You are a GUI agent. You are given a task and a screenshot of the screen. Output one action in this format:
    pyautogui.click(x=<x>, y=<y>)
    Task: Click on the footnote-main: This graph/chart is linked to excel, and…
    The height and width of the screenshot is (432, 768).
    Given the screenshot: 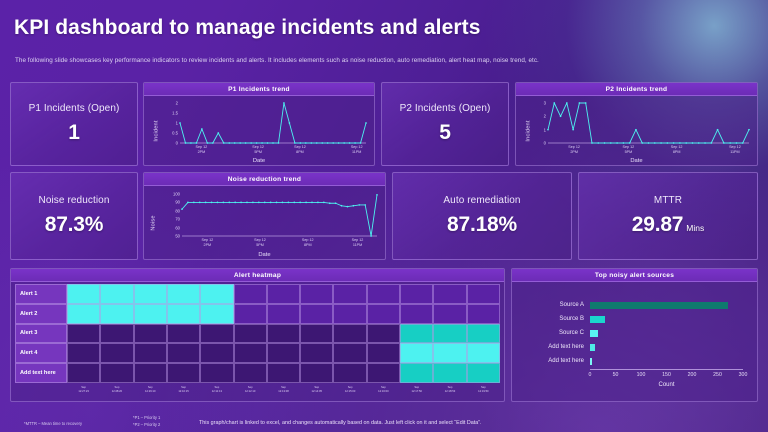 What is the action you would take?
    pyautogui.click(x=340, y=423)
    